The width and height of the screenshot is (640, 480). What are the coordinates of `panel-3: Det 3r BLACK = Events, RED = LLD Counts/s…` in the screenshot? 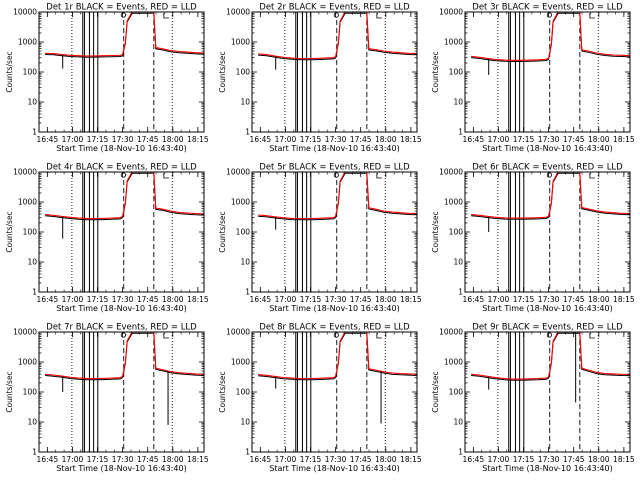 It's located at (533, 78).